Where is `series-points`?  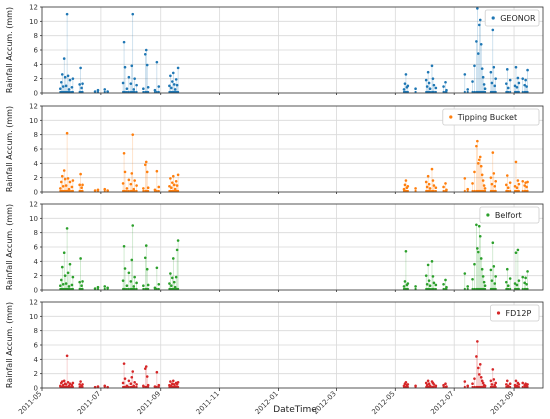 series-points is located at coordinates (294, 257).